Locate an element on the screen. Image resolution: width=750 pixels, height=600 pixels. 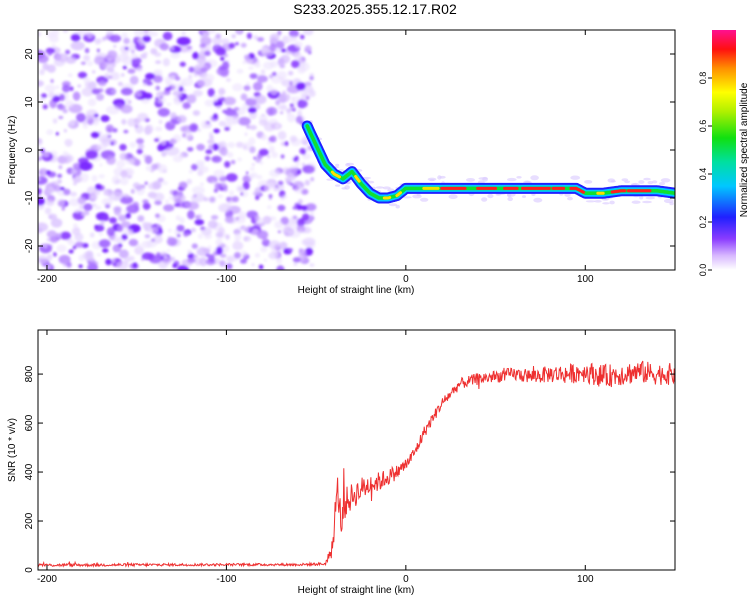
colorbar-tick-label: 0.0 is located at coordinates (703, 270).